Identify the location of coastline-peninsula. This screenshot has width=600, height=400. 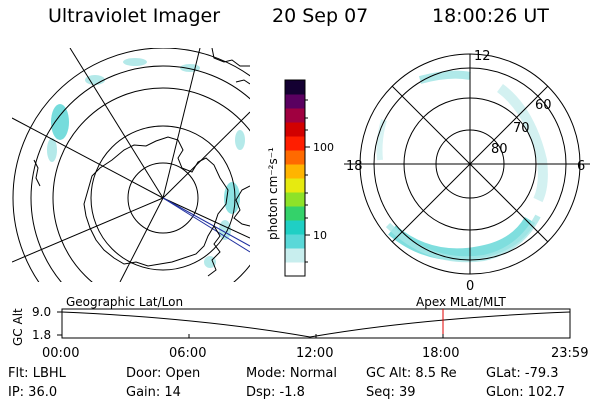
(214, 251).